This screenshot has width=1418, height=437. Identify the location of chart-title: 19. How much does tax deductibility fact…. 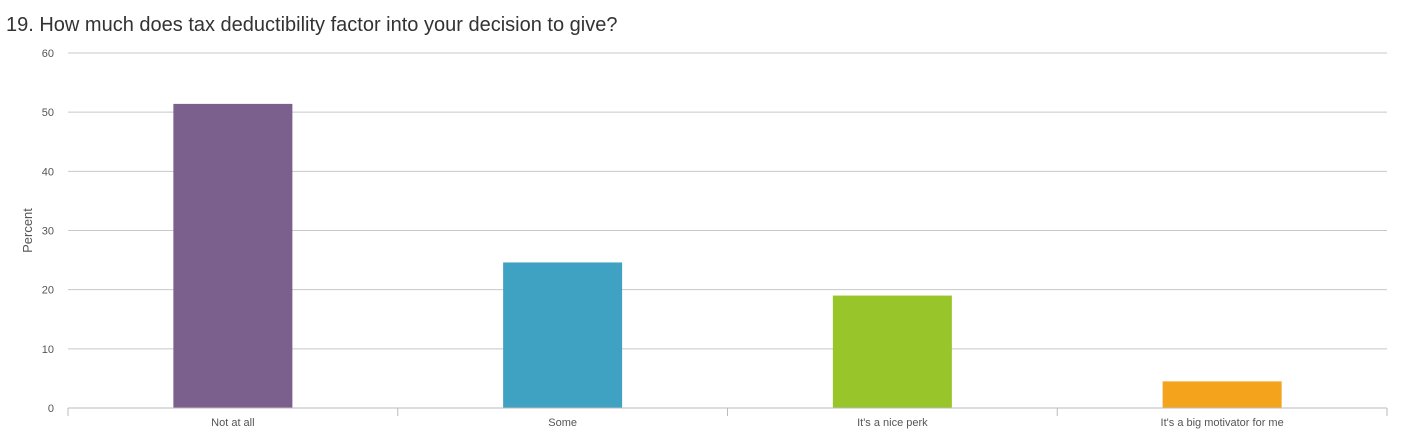
(312, 25).